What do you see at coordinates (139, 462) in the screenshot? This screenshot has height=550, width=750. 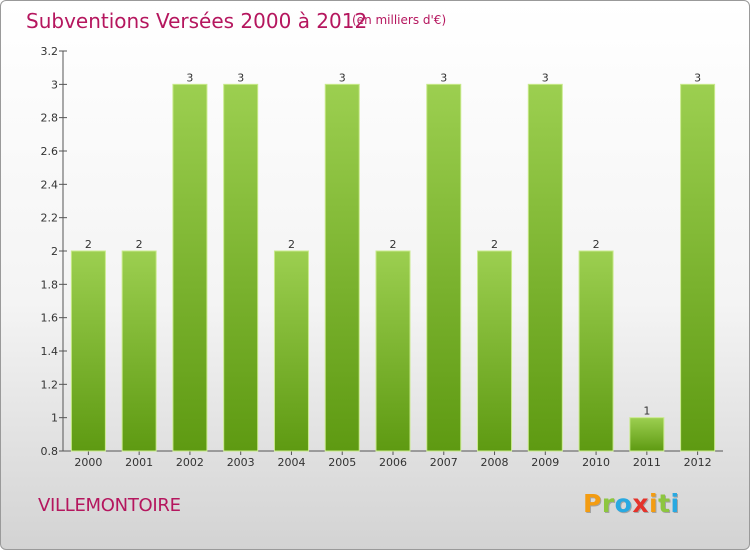 I see `x-tick-label: 2001` at bounding box center [139, 462].